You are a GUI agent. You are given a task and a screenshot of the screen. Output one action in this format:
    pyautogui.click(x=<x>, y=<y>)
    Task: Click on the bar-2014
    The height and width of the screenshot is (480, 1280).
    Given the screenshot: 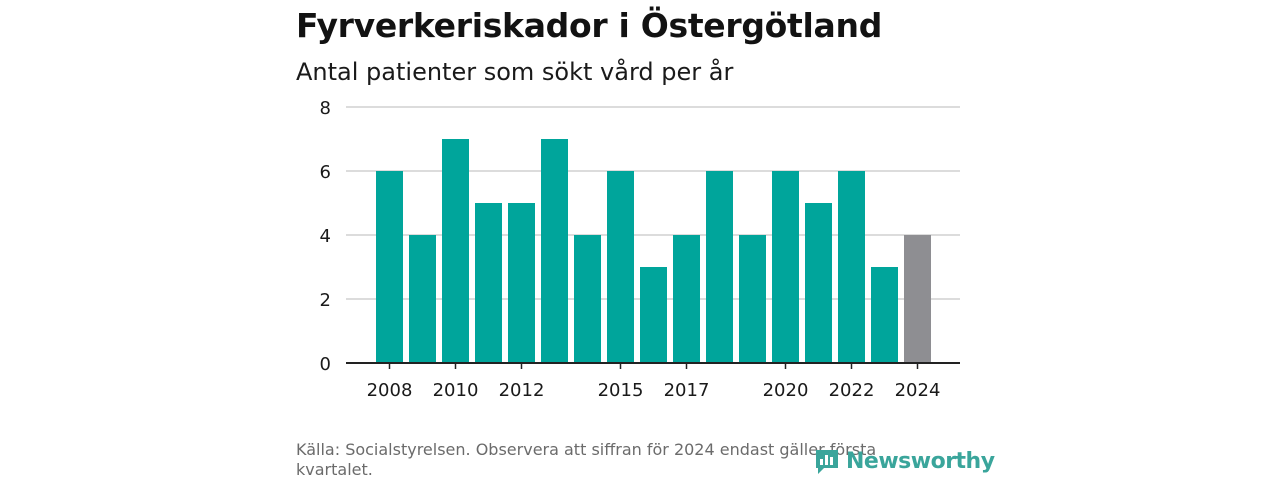 What is the action you would take?
    pyautogui.click(x=587, y=299)
    